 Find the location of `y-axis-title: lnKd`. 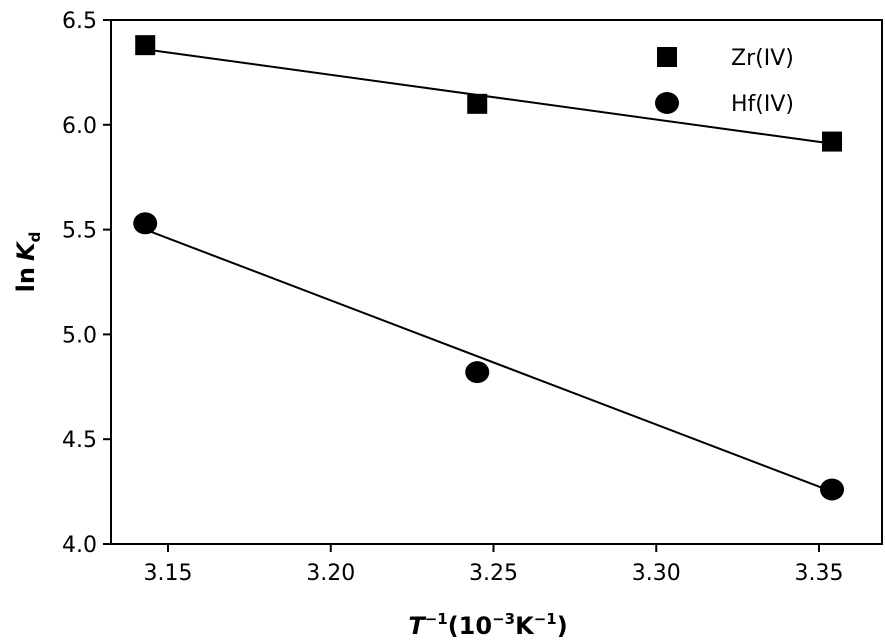

y-axis-title: lnKd is located at coordinates (28, 262).